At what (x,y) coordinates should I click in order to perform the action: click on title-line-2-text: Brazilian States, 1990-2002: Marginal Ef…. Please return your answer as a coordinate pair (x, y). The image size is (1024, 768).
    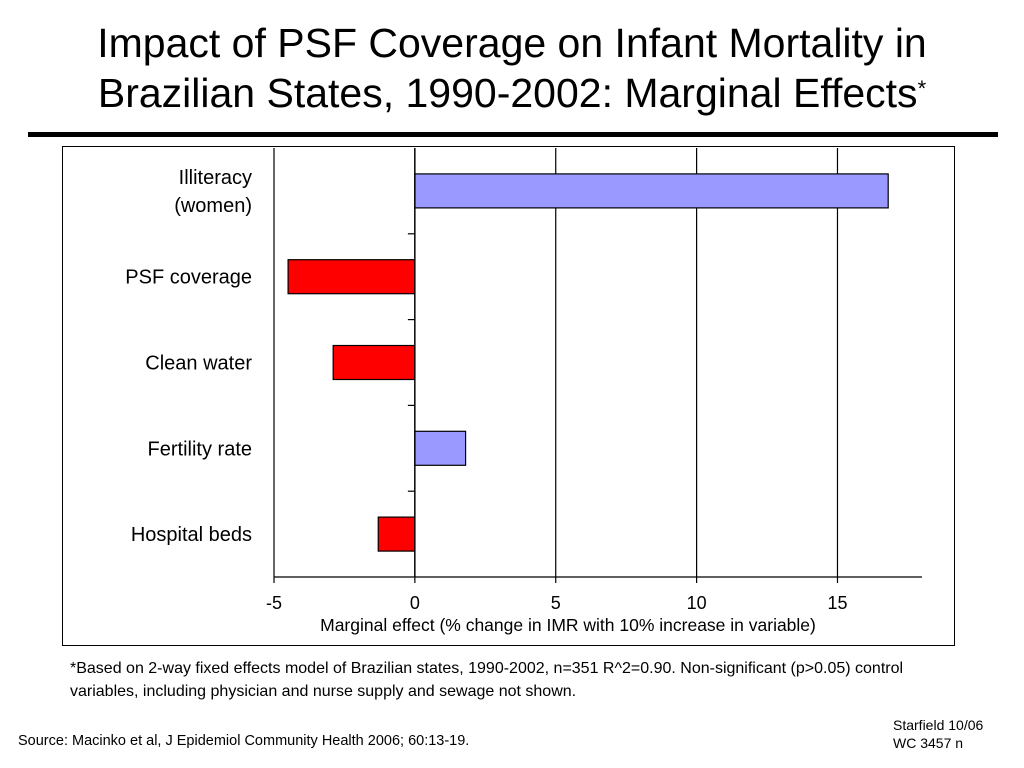
    Looking at the image, I should click on (507, 93).